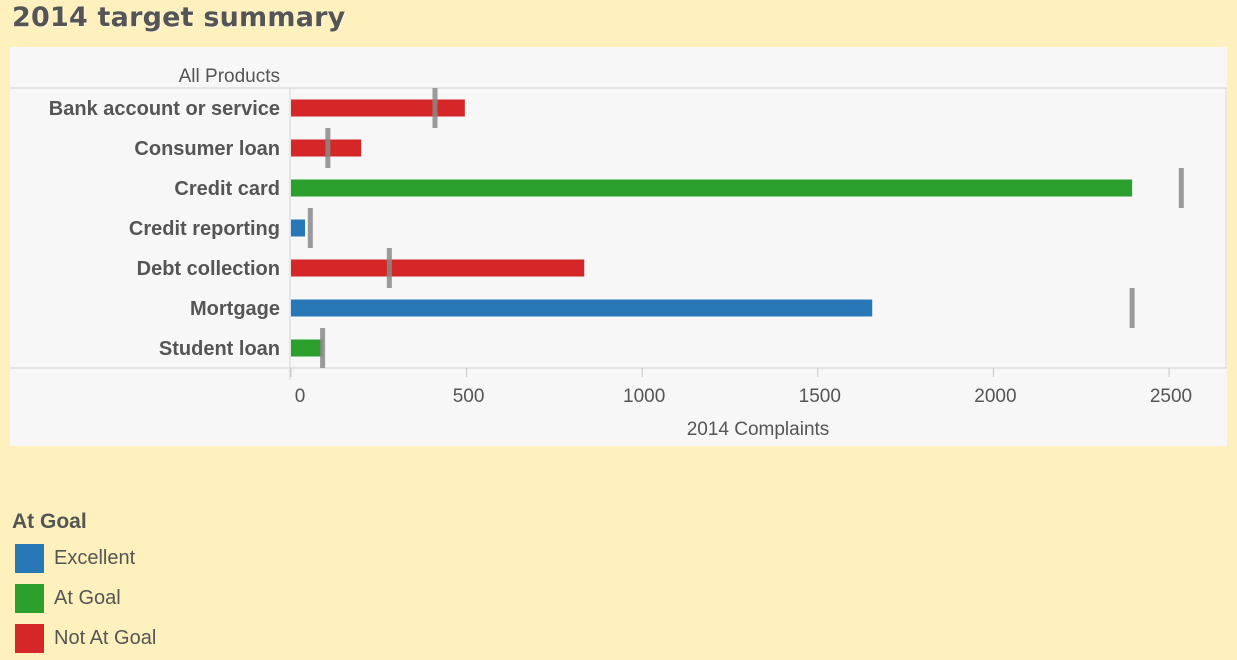 Image resolution: width=1237 pixels, height=660 pixels. Describe the element at coordinates (179, 17) in the screenshot. I see `page-title: 2014 target summary` at that location.